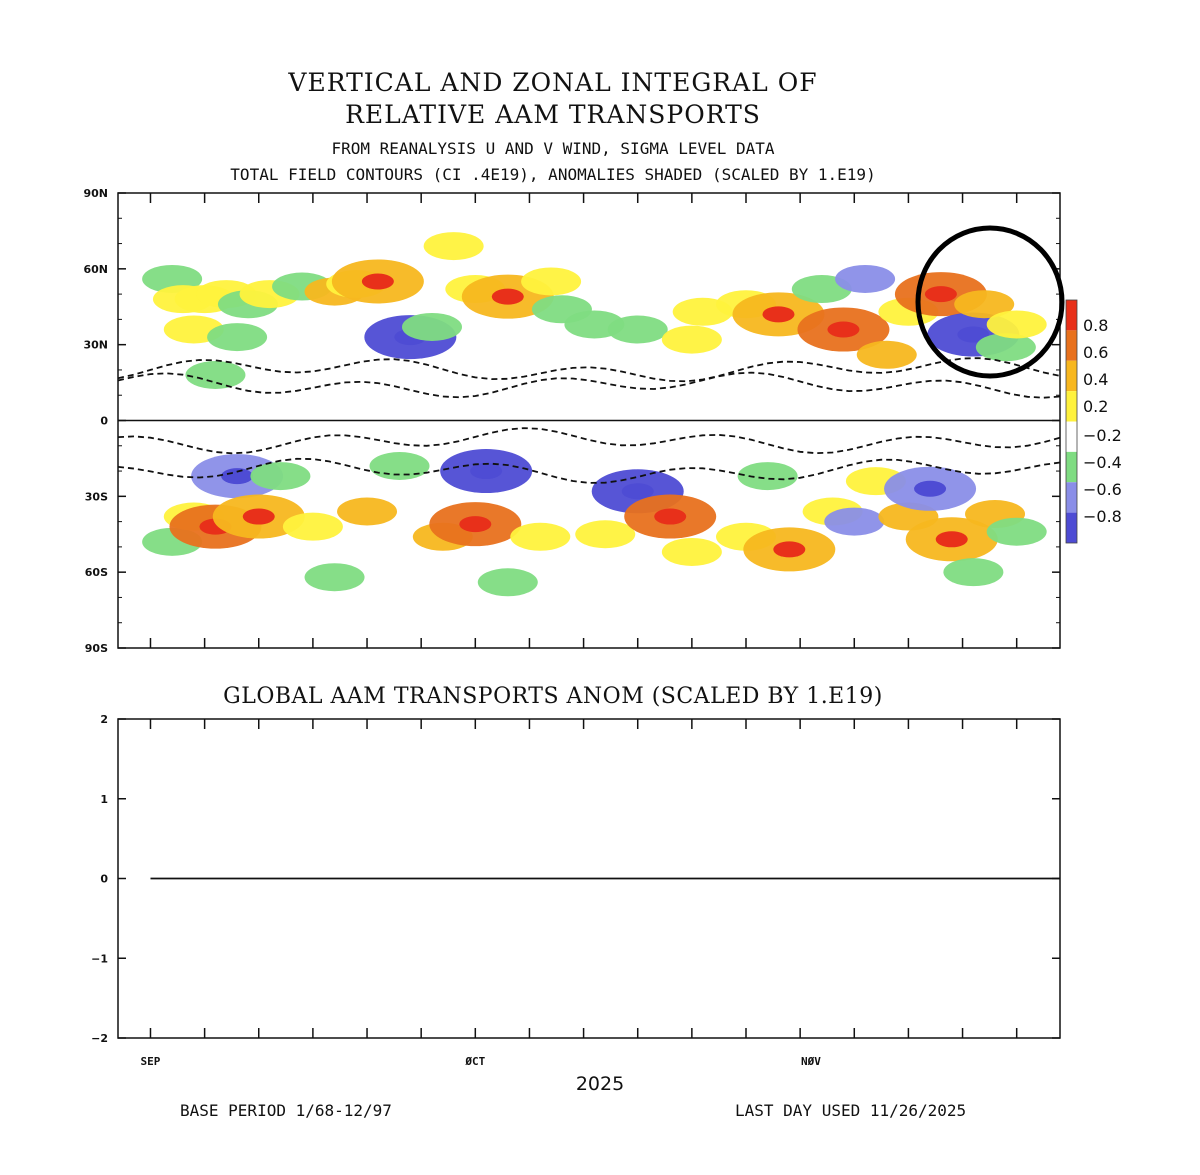 The width and height of the screenshot is (1200, 1175). Describe the element at coordinates (96, 648) in the screenshot. I see `top-ytick-label-6: 90S` at that location.